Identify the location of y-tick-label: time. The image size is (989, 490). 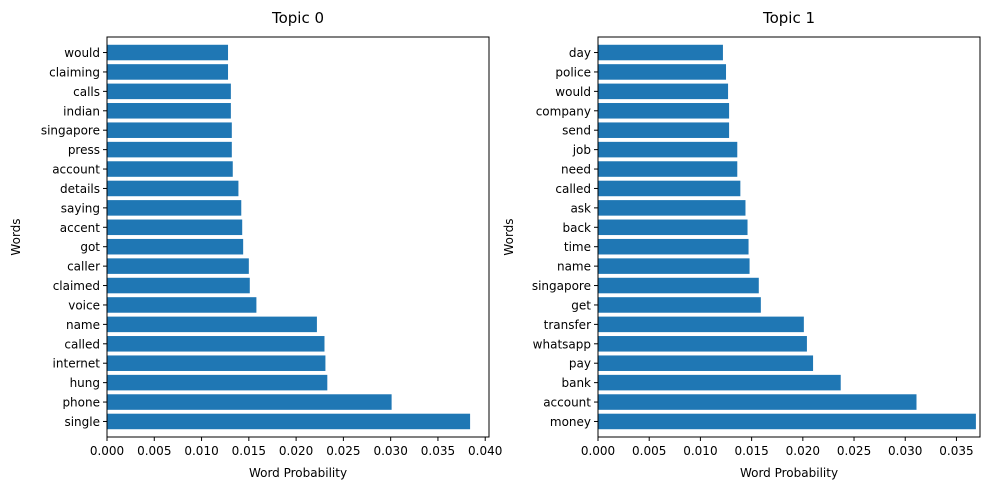
(577, 247).